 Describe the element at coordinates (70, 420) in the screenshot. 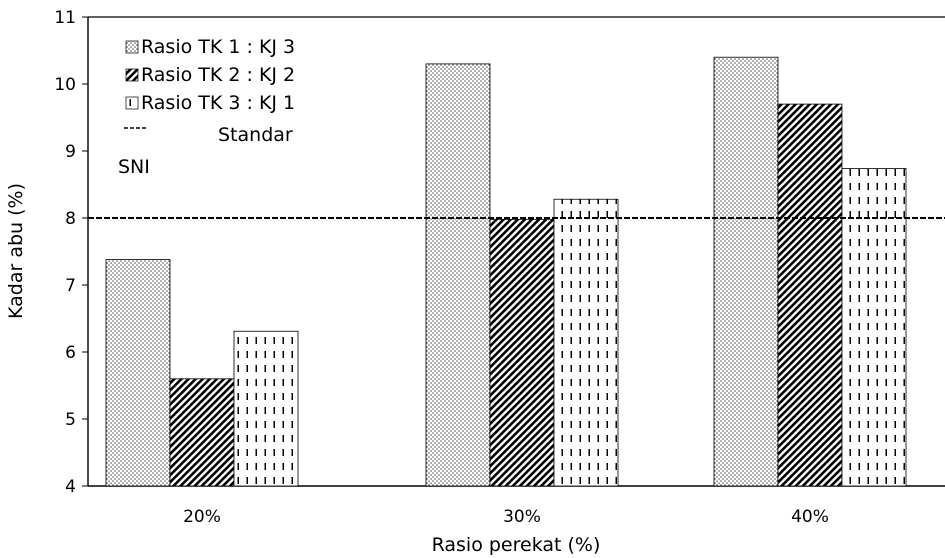

I see `y-tick-label: 5` at that location.